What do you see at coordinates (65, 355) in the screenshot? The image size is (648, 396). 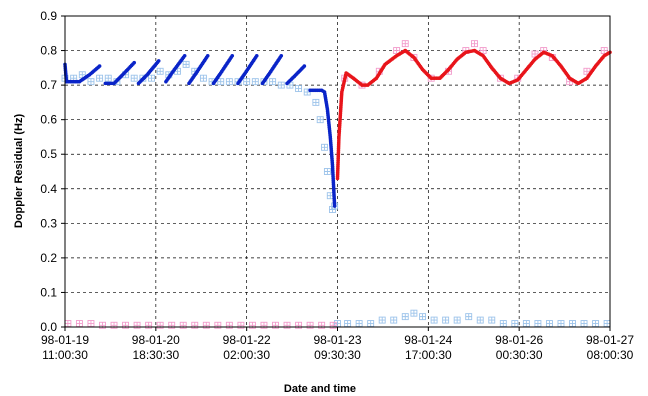 I see `x-tick-time: 11:00:30` at bounding box center [65, 355].